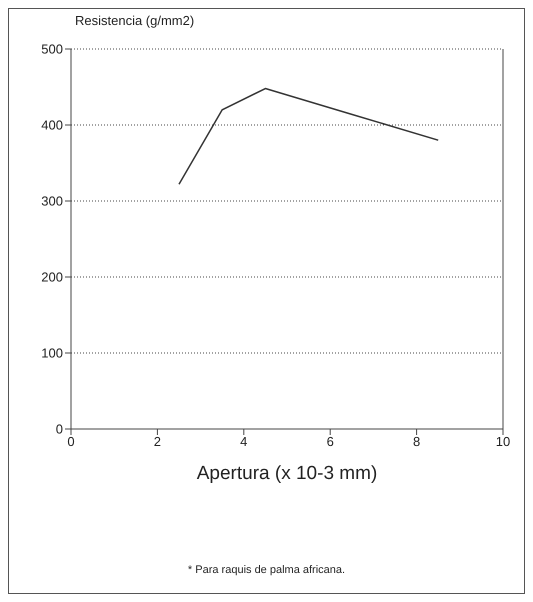 This screenshot has width=533, height=602. What do you see at coordinates (52, 353) in the screenshot?
I see `y-tick-label: 100` at bounding box center [52, 353].